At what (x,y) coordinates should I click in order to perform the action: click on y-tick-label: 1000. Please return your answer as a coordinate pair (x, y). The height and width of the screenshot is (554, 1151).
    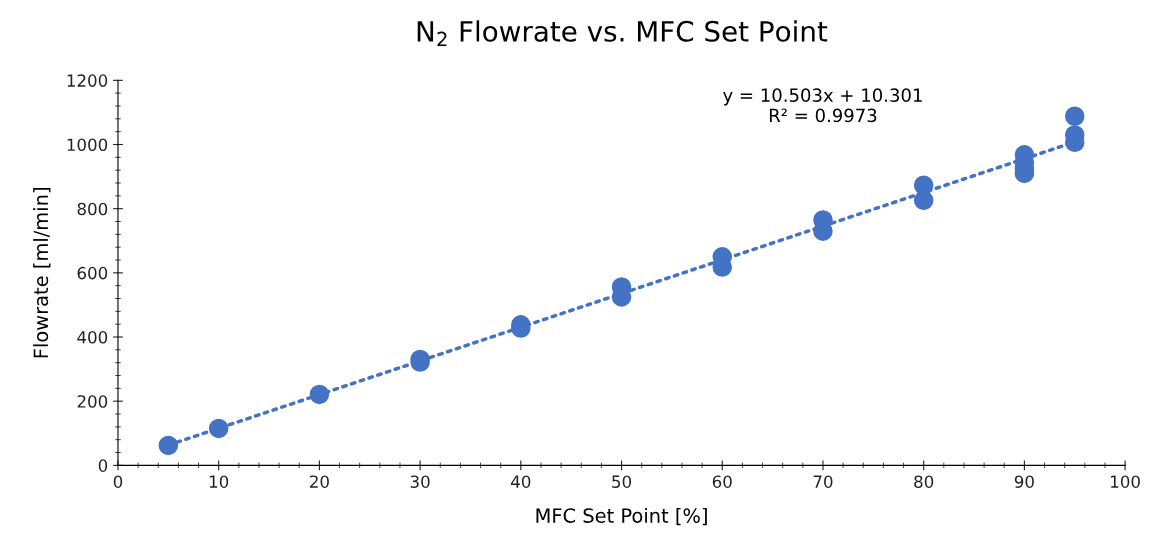
    Looking at the image, I should click on (87, 145).